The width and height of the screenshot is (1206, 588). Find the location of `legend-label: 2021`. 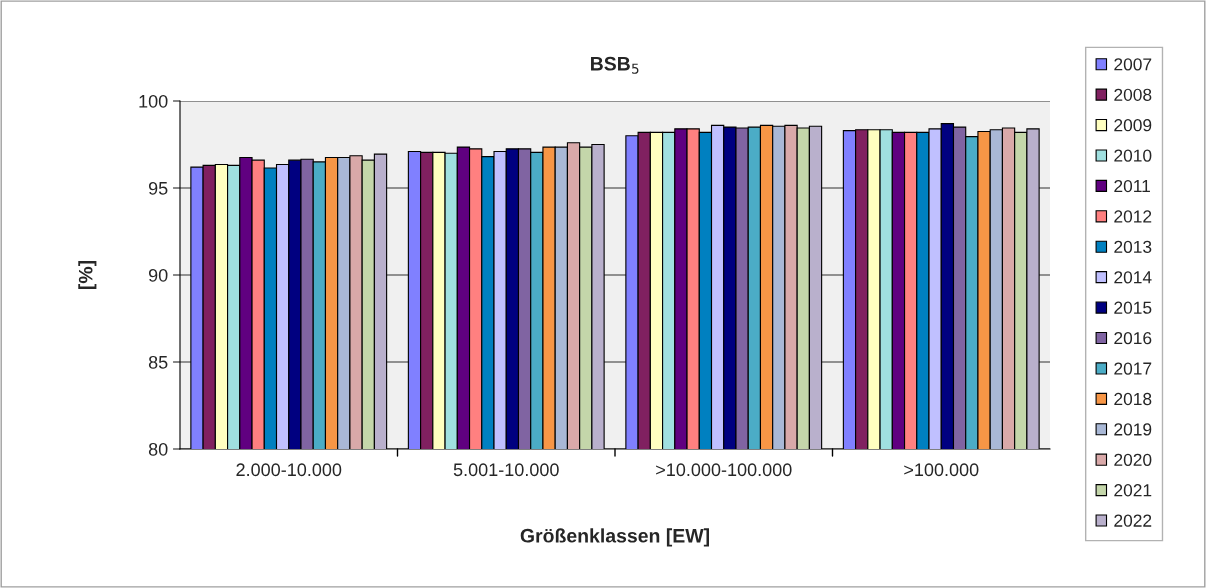

legend-label: 2021 is located at coordinates (1133, 490).